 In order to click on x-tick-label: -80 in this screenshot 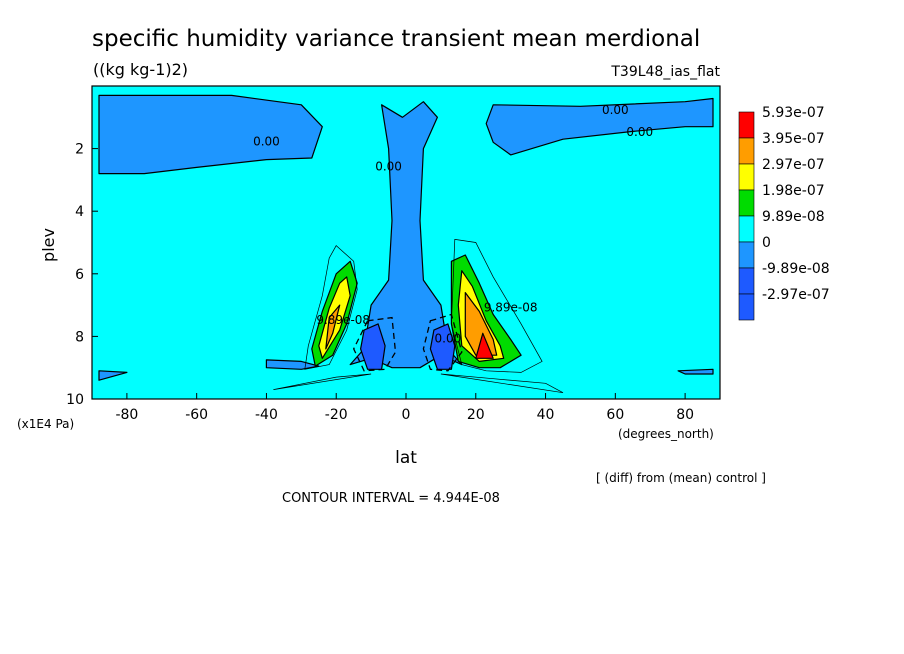, I will do `click(126, 415)`.